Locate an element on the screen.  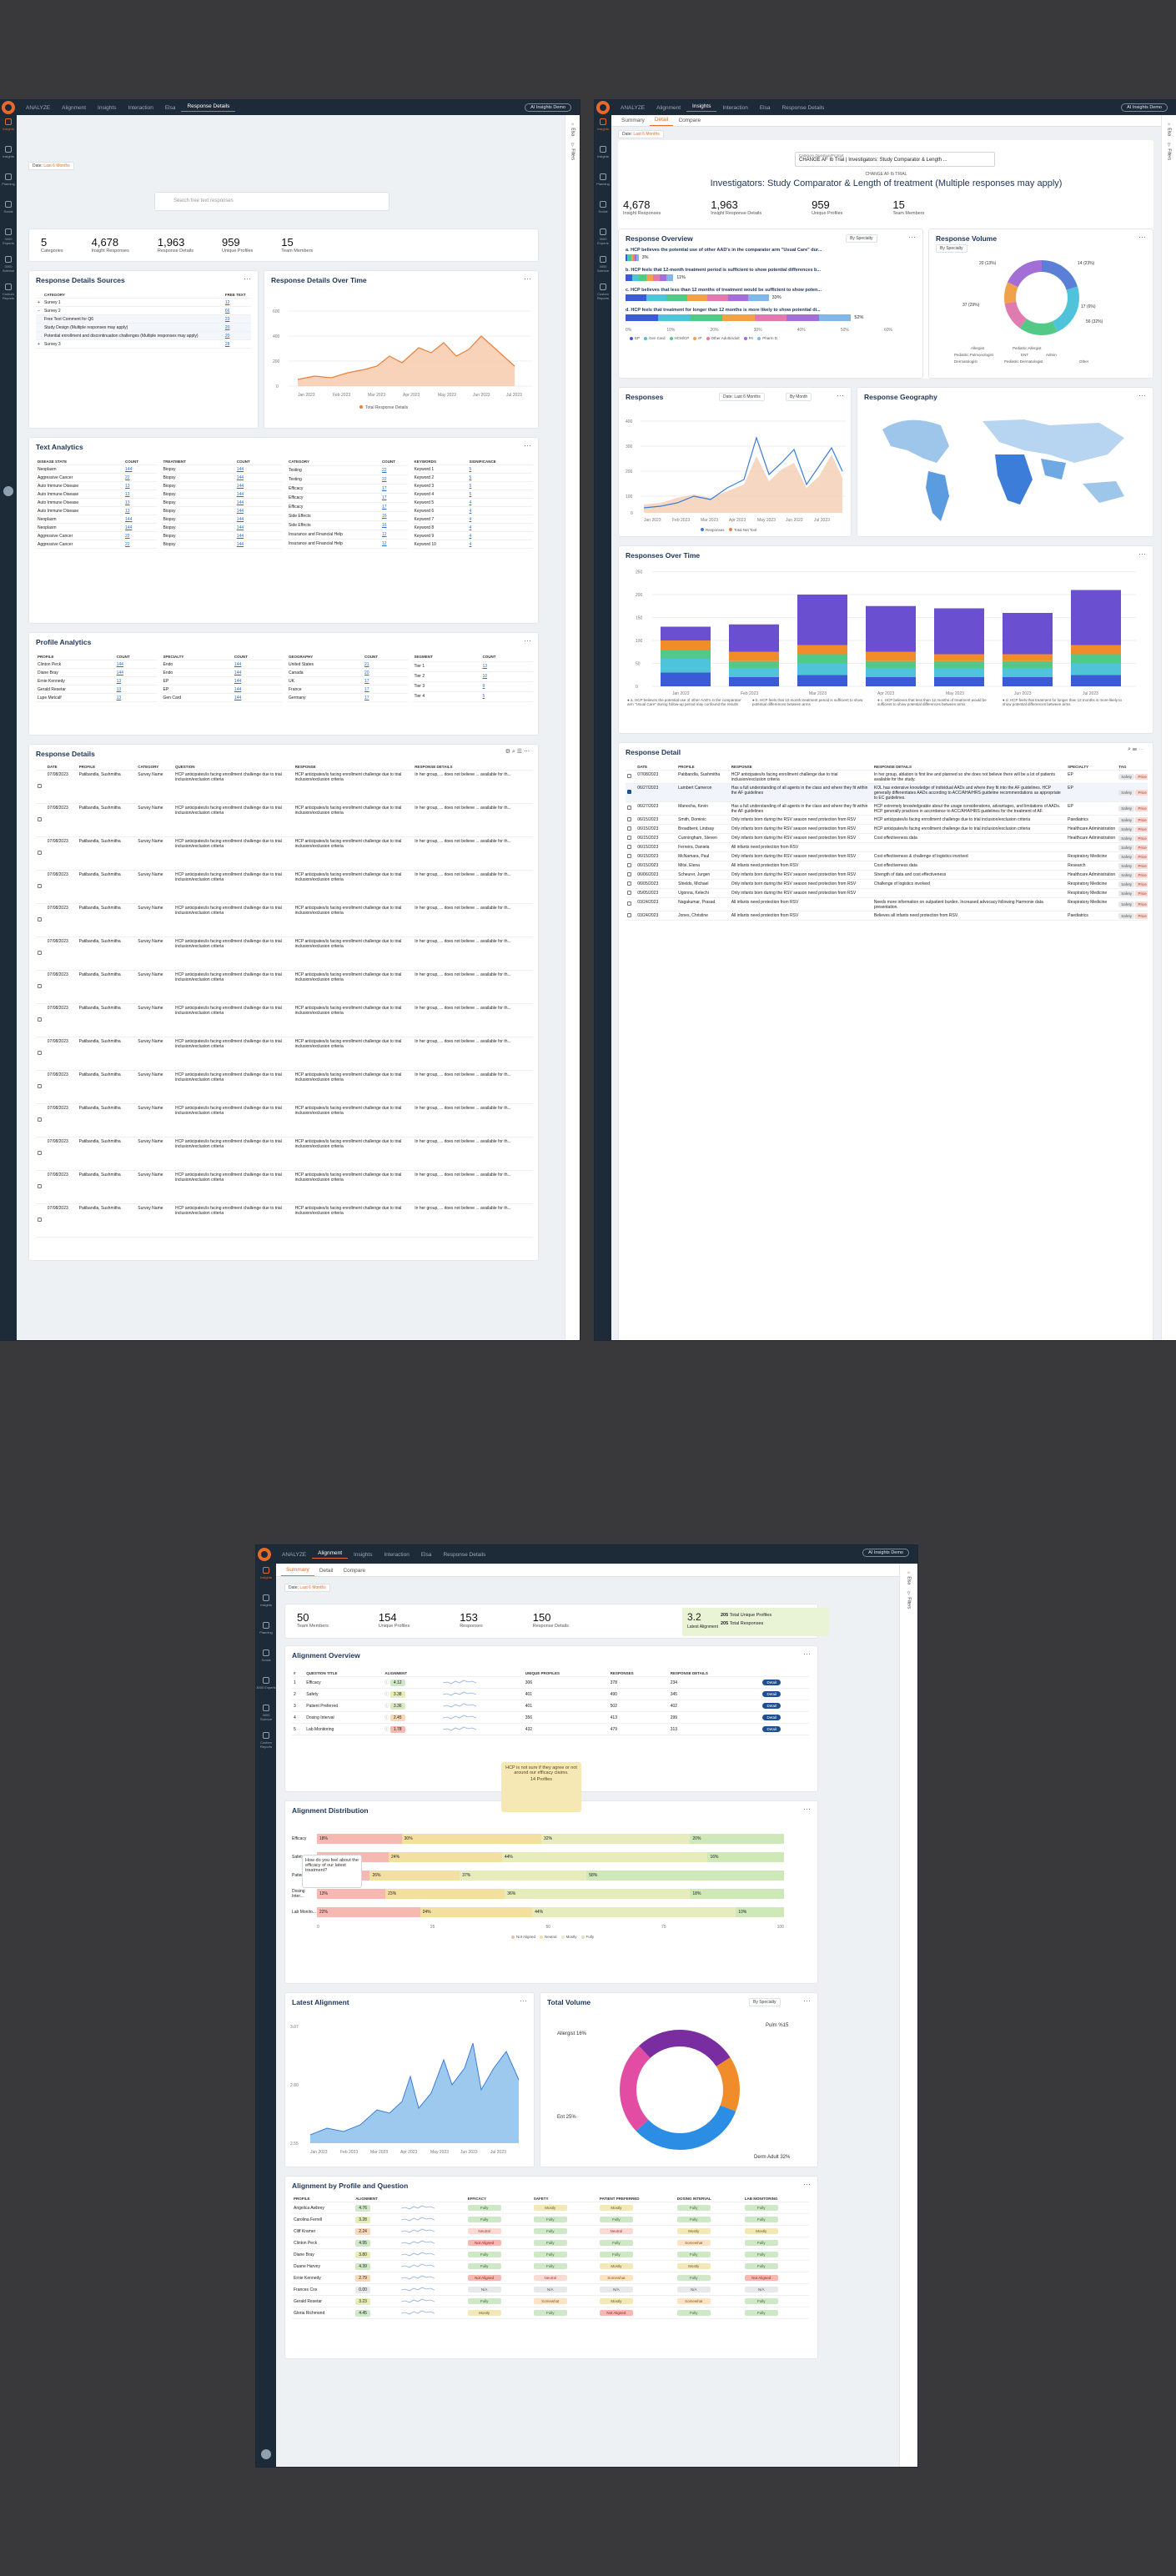
table-row: Germany 17 is located at coordinates (347, 697).